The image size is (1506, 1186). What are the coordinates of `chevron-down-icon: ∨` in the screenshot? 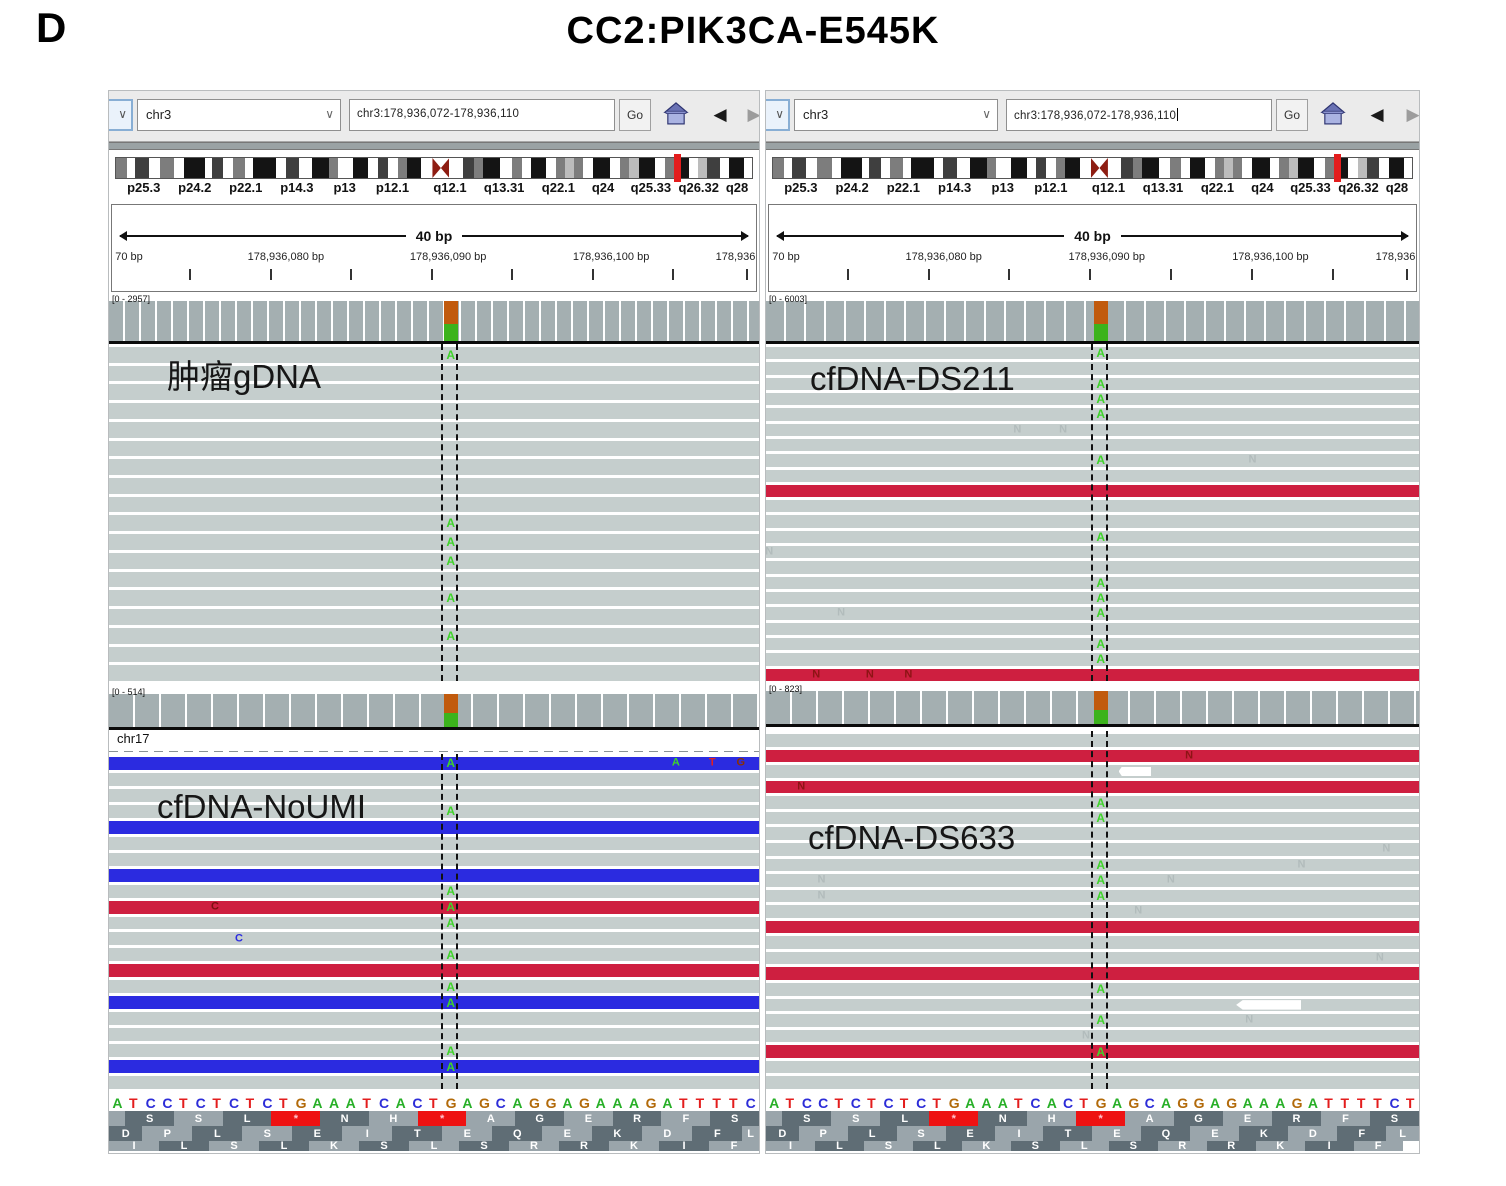 It's located at (986, 114).